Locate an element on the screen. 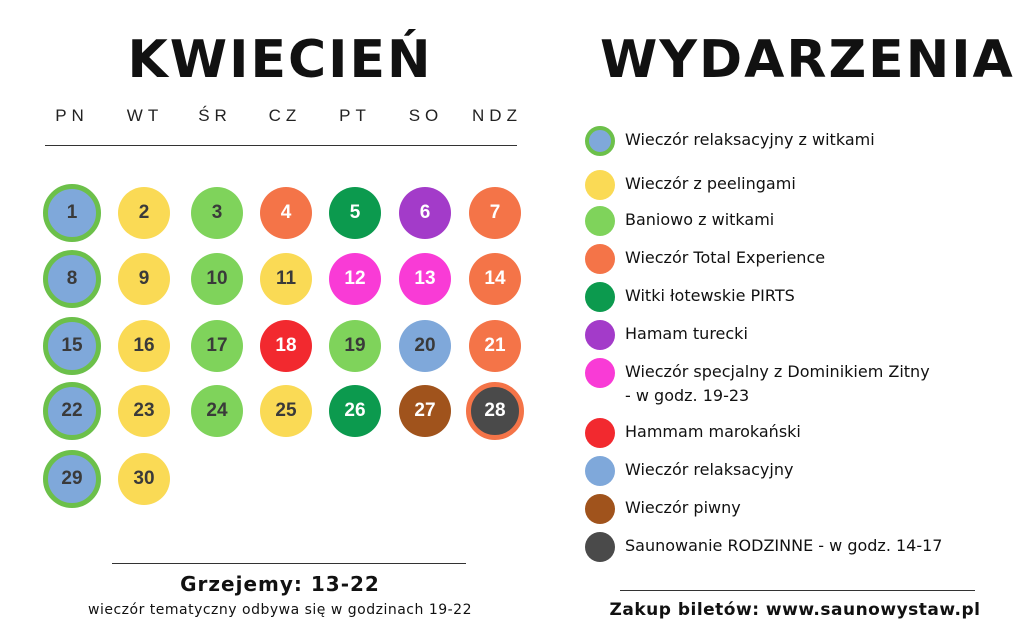 This screenshot has width=1030, height=639. legend-label: Wieczór piwny is located at coordinates (683, 507).